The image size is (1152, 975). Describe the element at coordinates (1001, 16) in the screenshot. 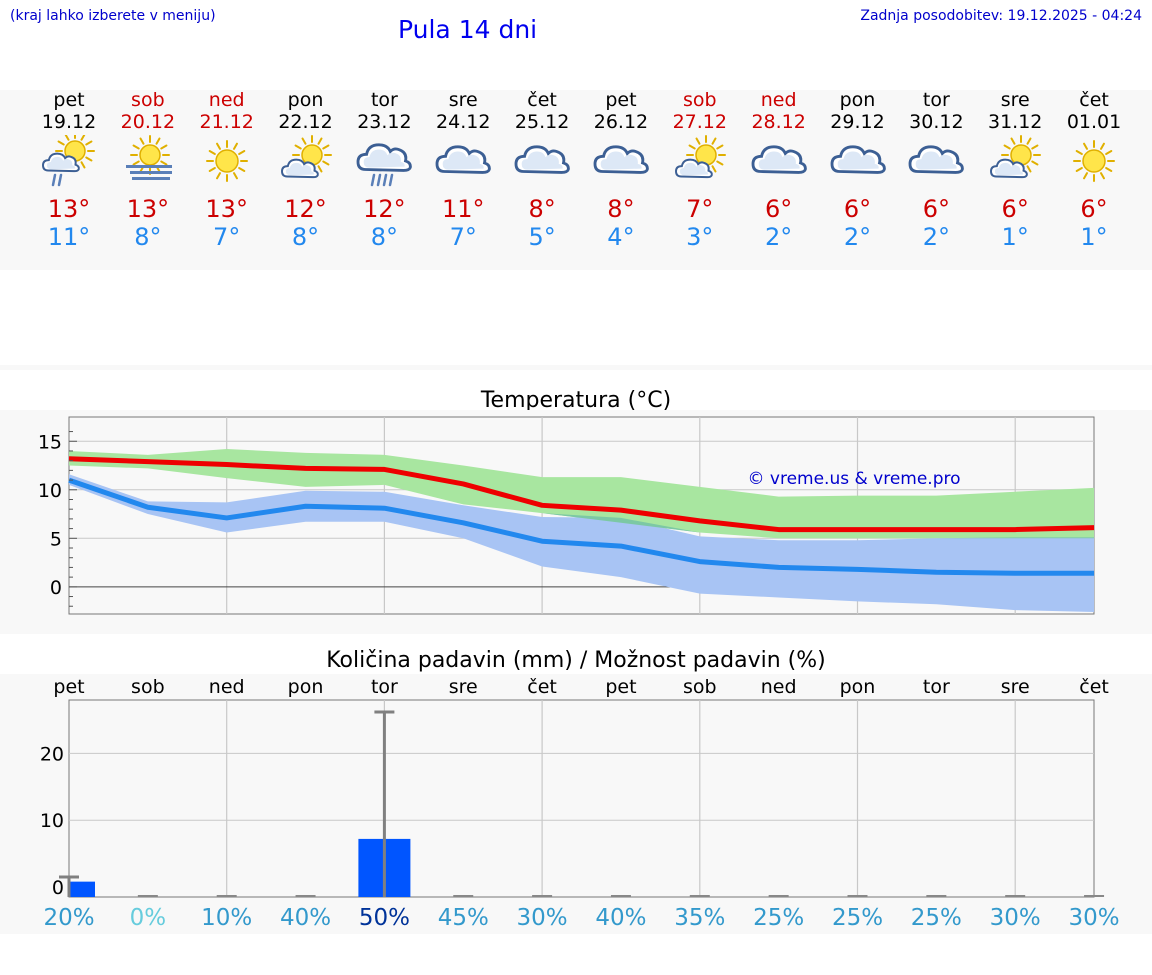

I see `last-updated: Zadnja posodobitev: 19.12.2025 - 04:24` at that location.